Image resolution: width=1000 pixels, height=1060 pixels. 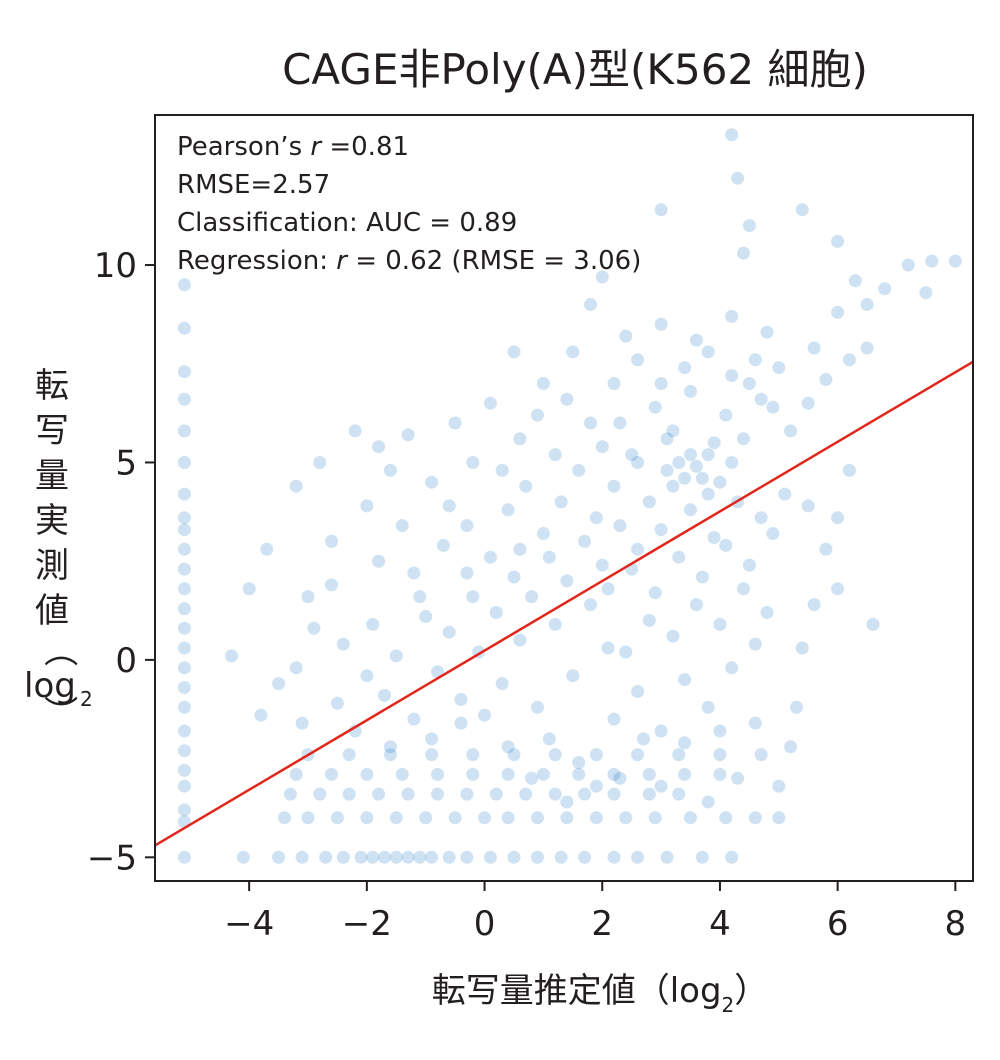 What do you see at coordinates (52, 431) in the screenshot?
I see `y-axis-label-char-2: 写` at bounding box center [52, 431].